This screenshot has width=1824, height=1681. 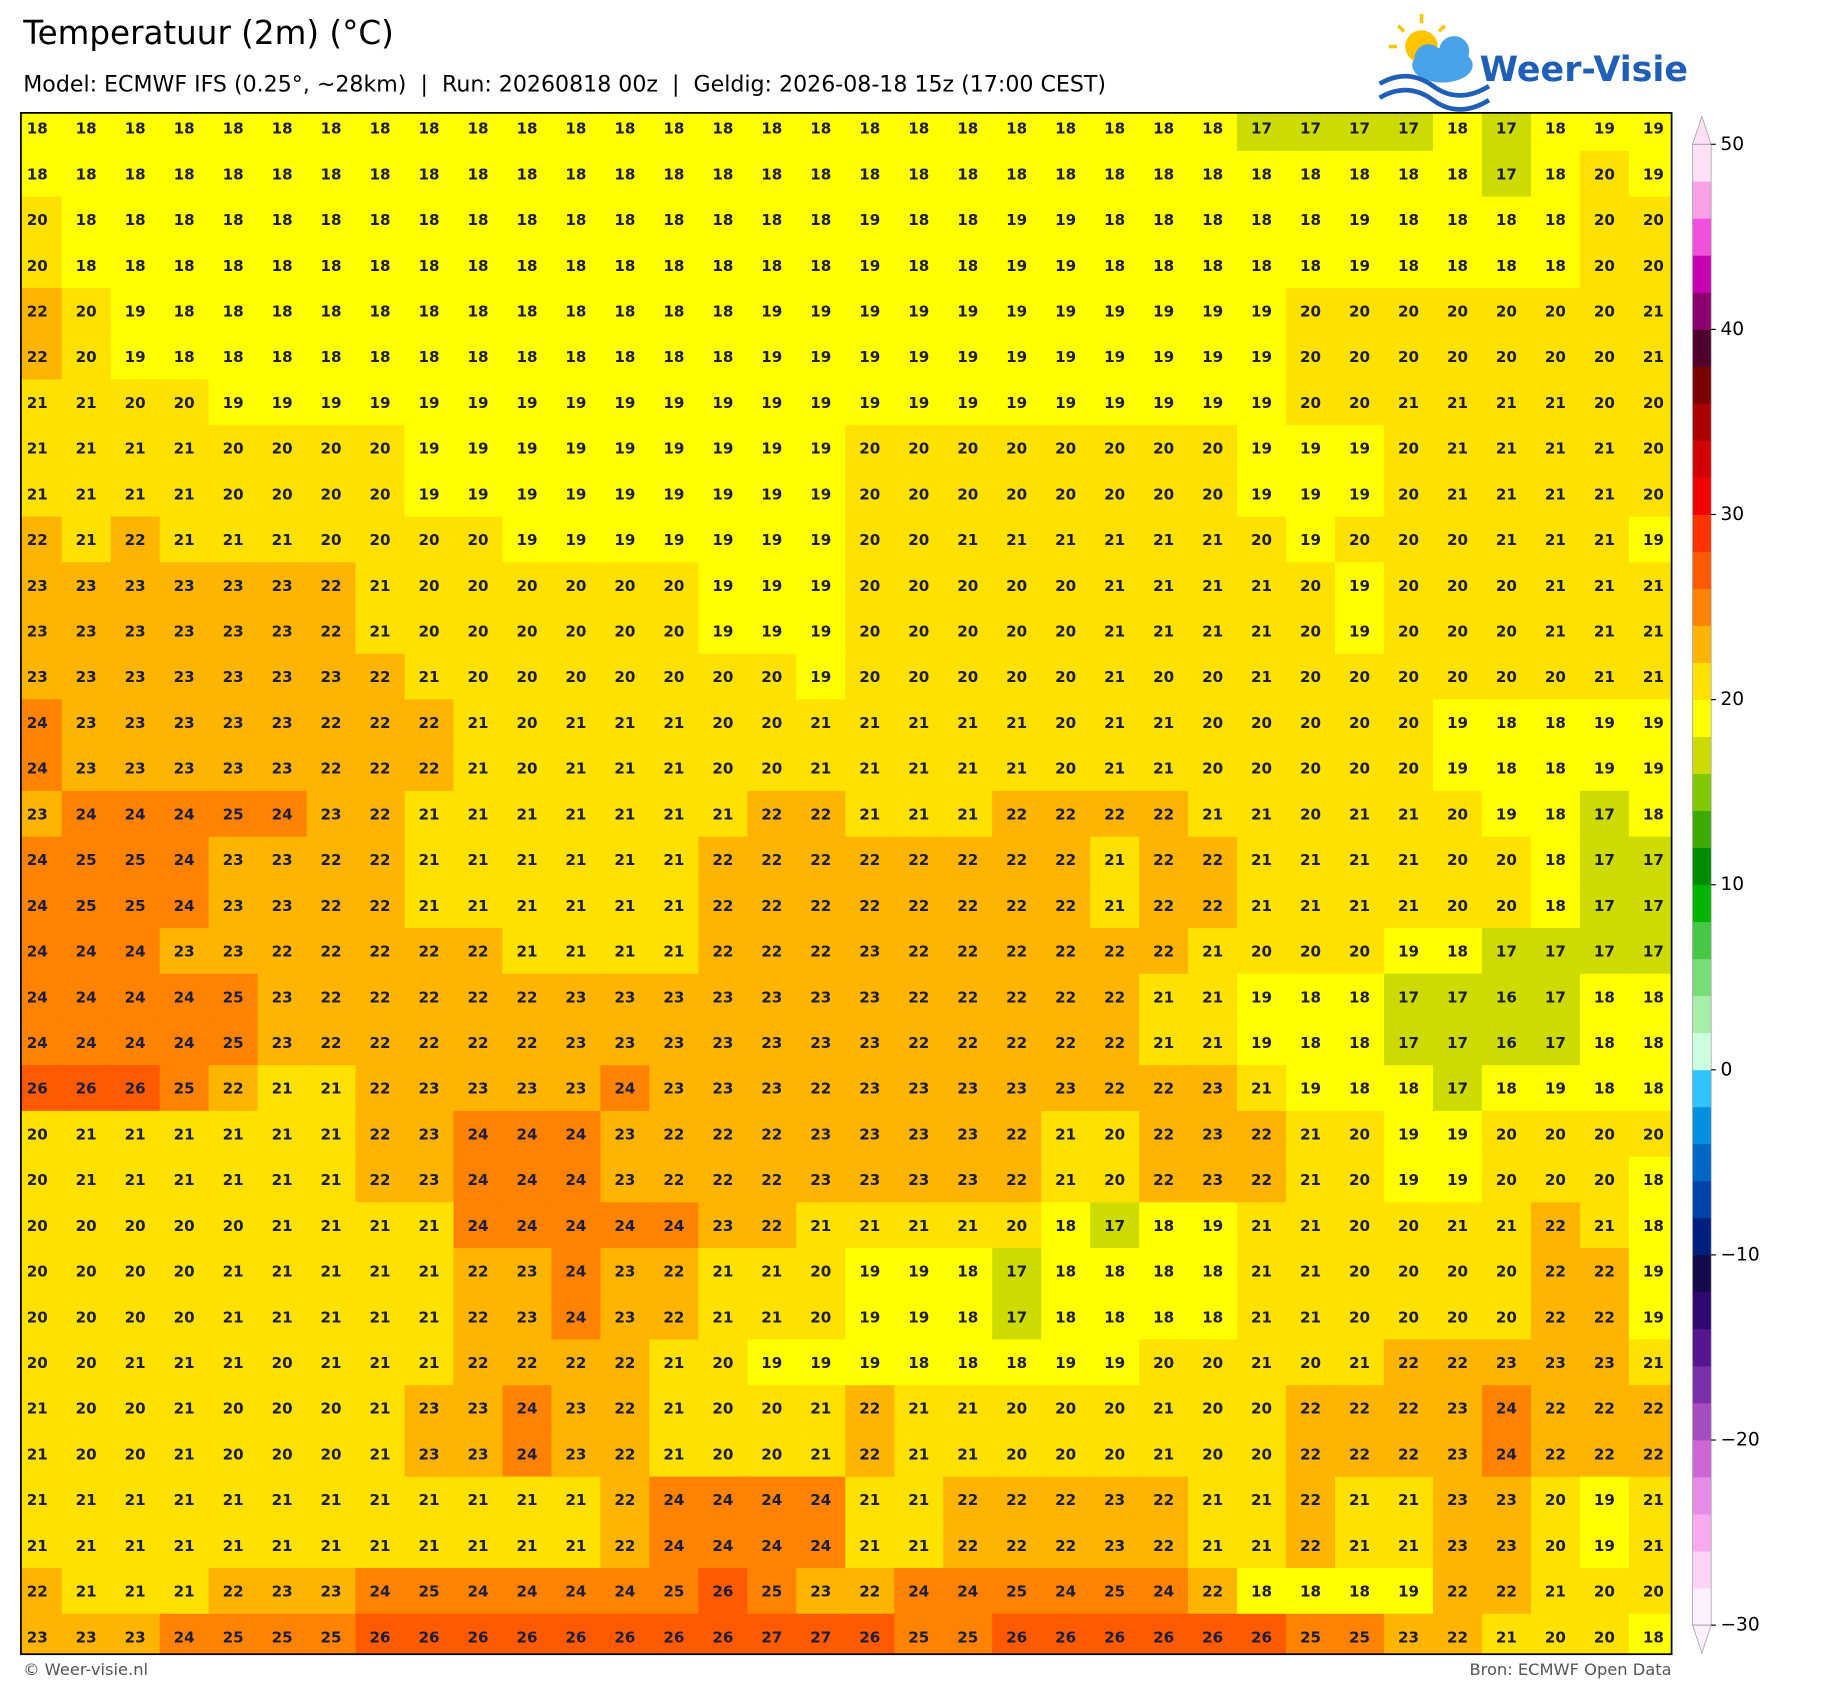 I want to click on colorbar-tick-label: 30, so click(x=1732, y=514).